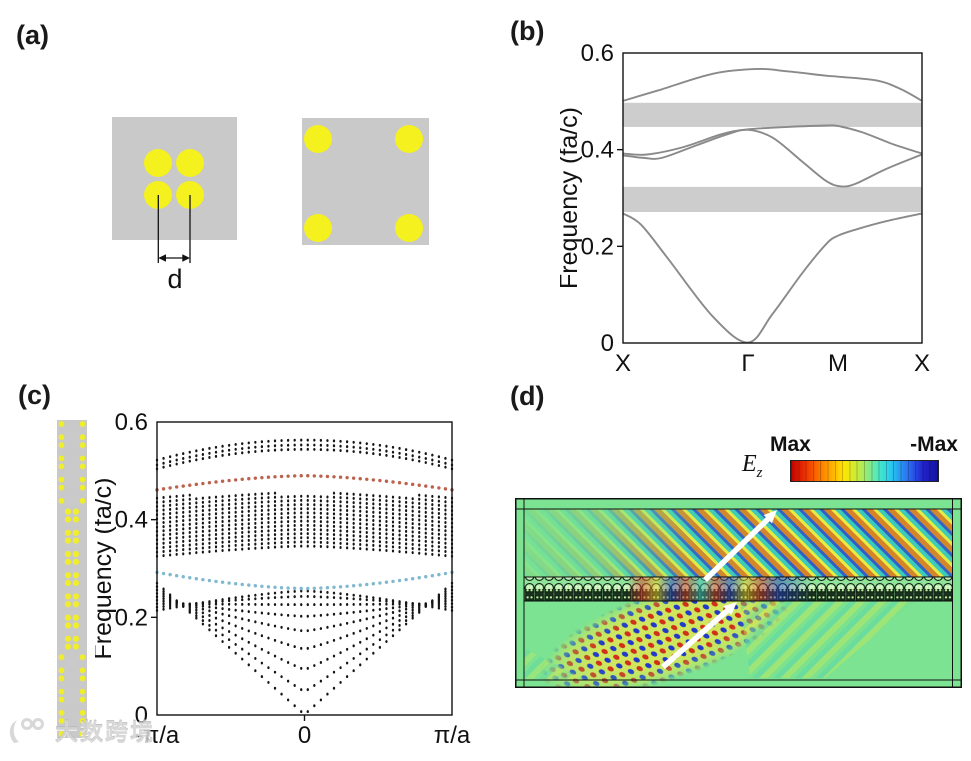 Image resolution: width=971 pixels, height=761 pixels. I want to click on transmitted-beam, so click(827, 639).